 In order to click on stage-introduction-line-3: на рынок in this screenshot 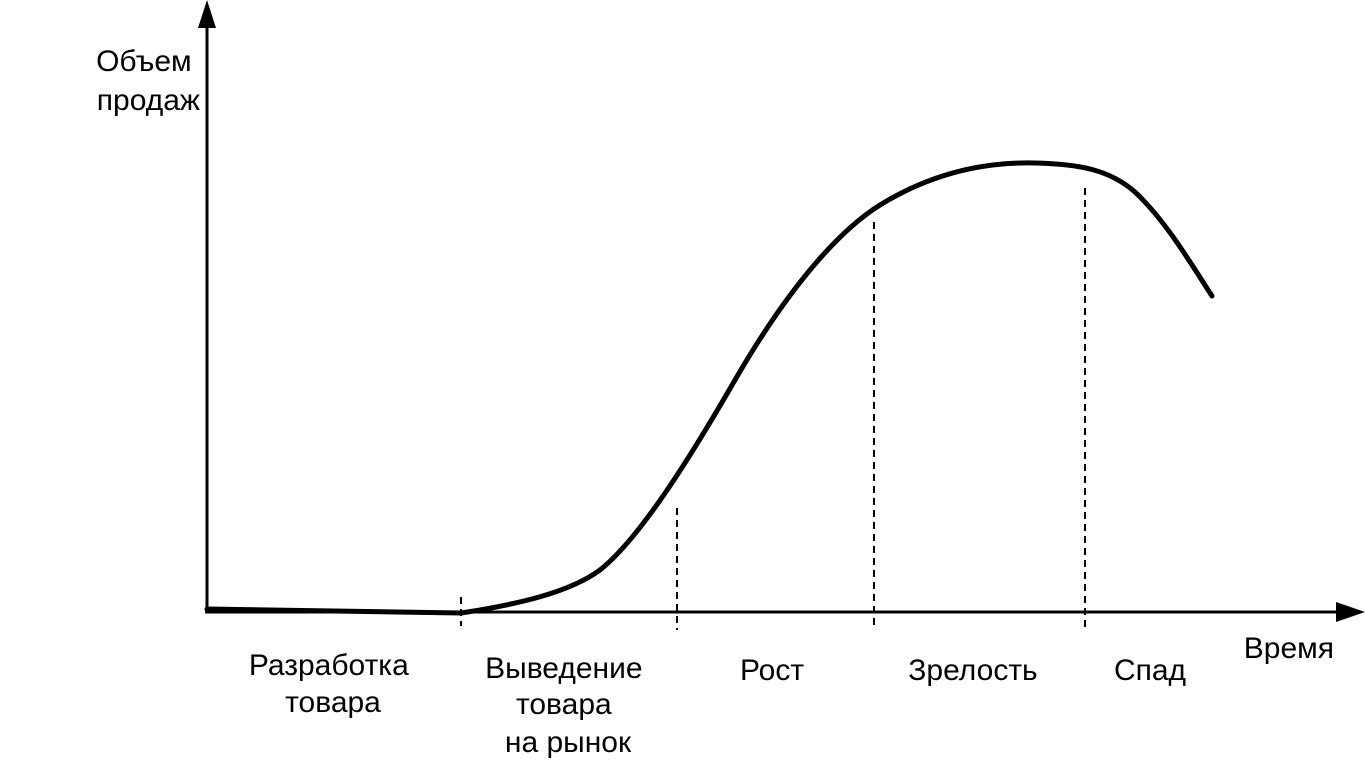, I will do `click(568, 742)`.